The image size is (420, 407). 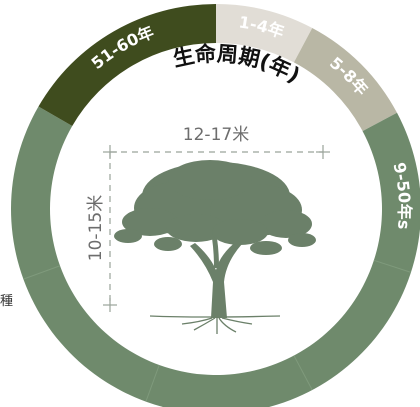 I want to click on width-label: 12-17米, so click(x=216, y=135).